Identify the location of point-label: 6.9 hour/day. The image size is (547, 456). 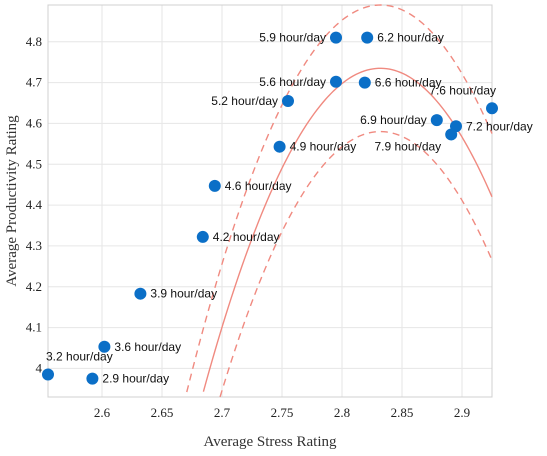
(393, 120).